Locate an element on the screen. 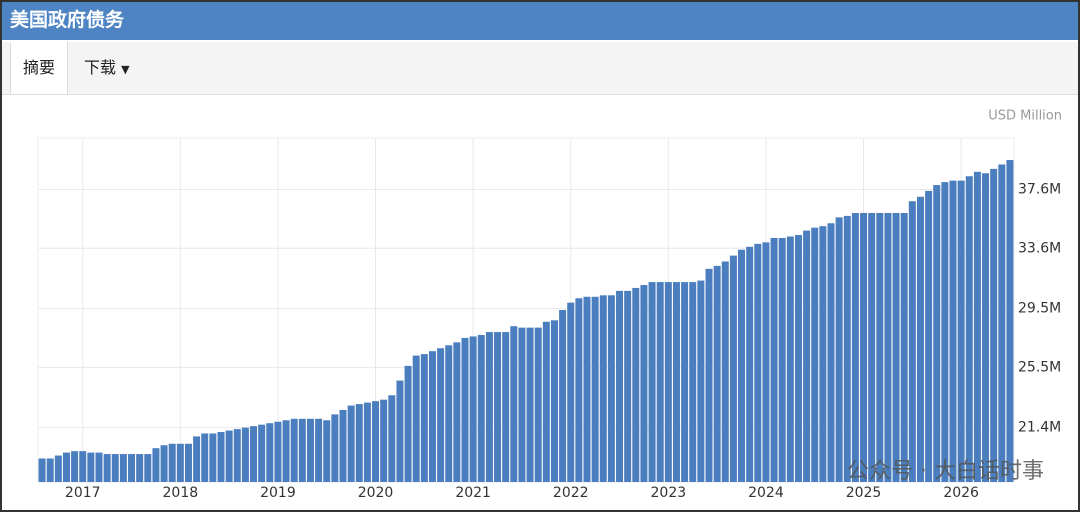 This screenshot has height=516, width=1080. y-tick-label: 33.6M is located at coordinates (1039, 248).